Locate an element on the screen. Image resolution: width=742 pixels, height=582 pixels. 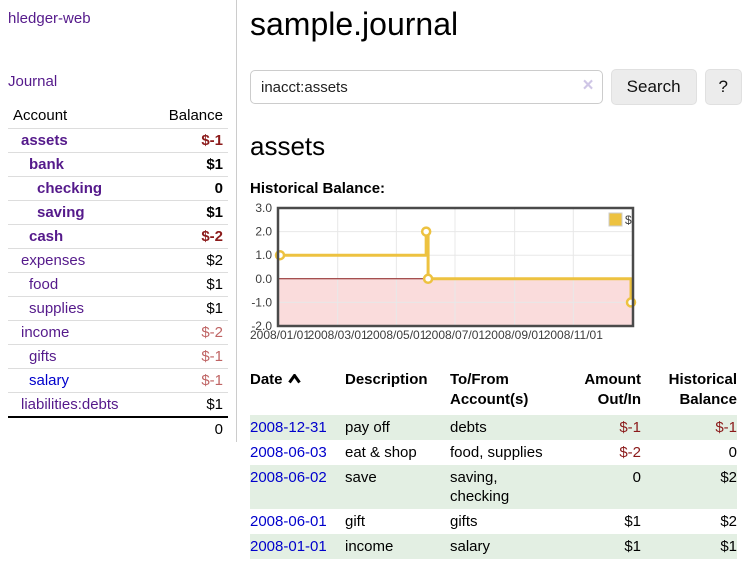
account-row: income $-2 is located at coordinates (118, 332).